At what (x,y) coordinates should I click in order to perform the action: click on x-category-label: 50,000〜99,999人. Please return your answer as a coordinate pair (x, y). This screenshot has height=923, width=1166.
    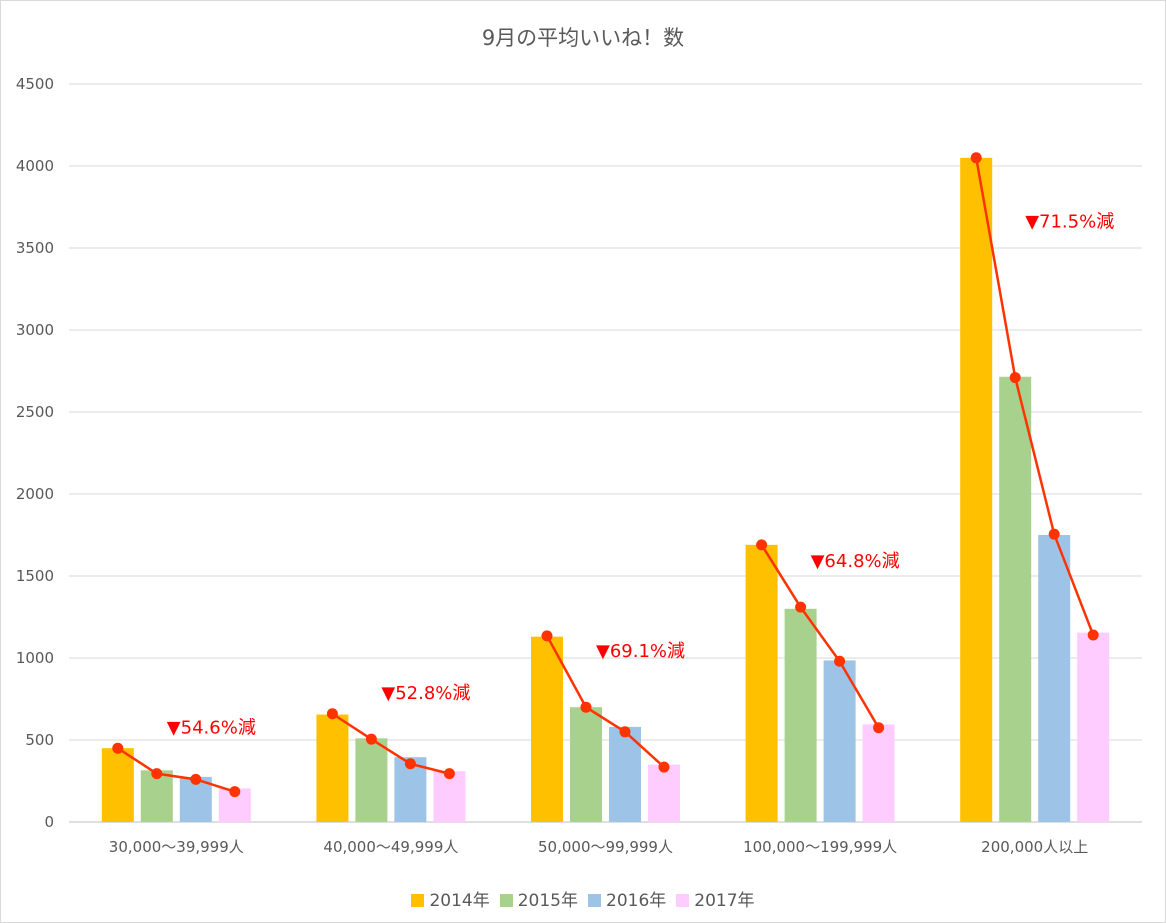
    Looking at the image, I should click on (605, 847).